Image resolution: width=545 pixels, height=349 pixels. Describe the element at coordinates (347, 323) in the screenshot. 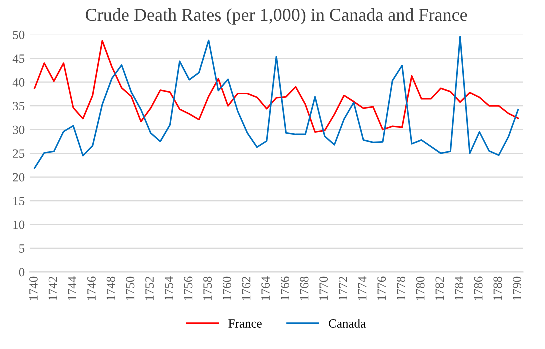

I see `legend-label: Canada` at that location.